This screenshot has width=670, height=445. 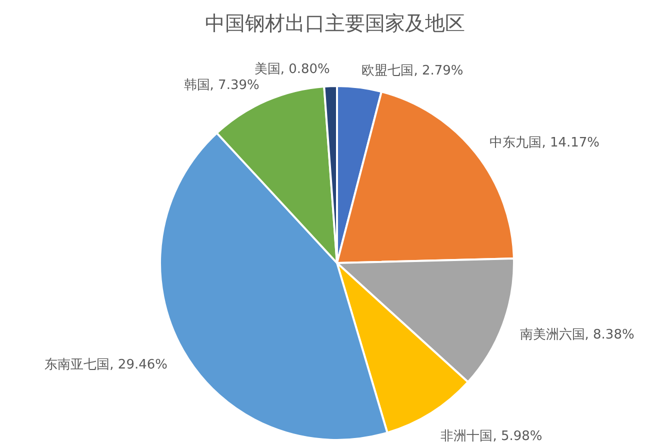 I want to click on slice-label: 韩国, 7.39%, so click(x=222, y=86).